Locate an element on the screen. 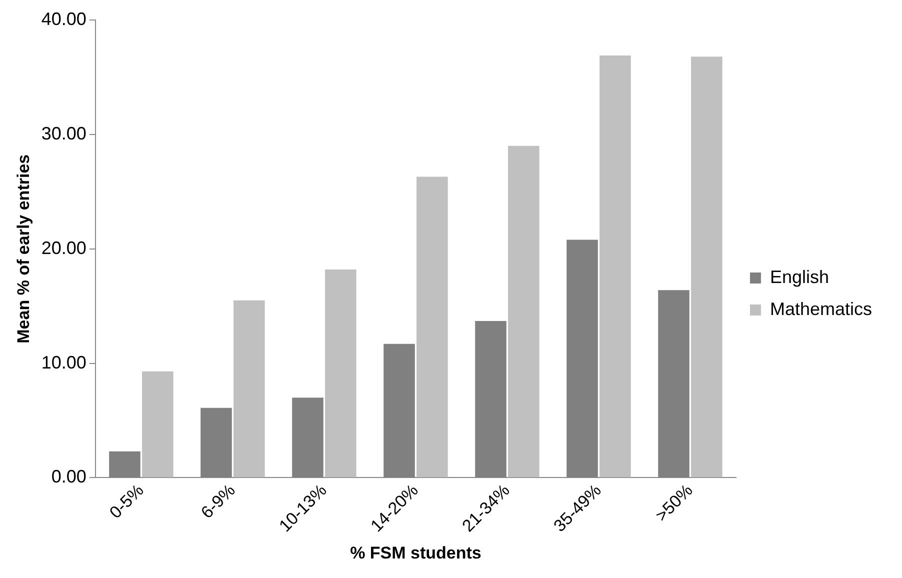  y-tick-label: 20.00 is located at coordinates (63, 248).